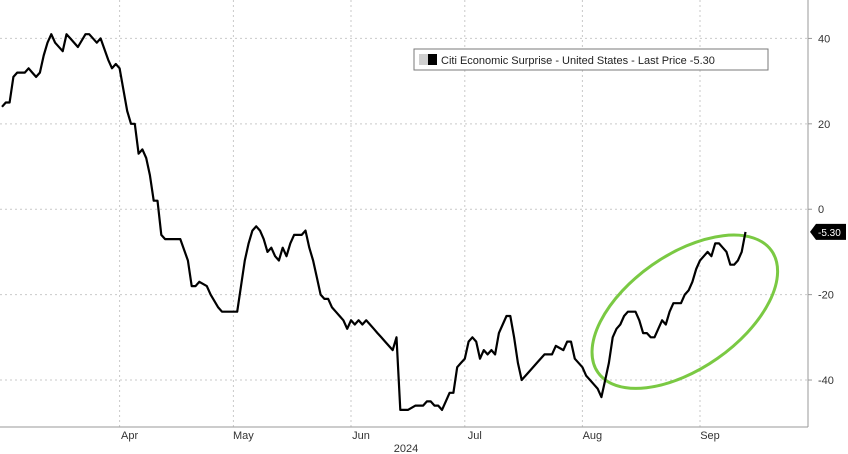 This screenshot has height=454, width=848. I want to click on x-tick-label: Apr, so click(129, 436).